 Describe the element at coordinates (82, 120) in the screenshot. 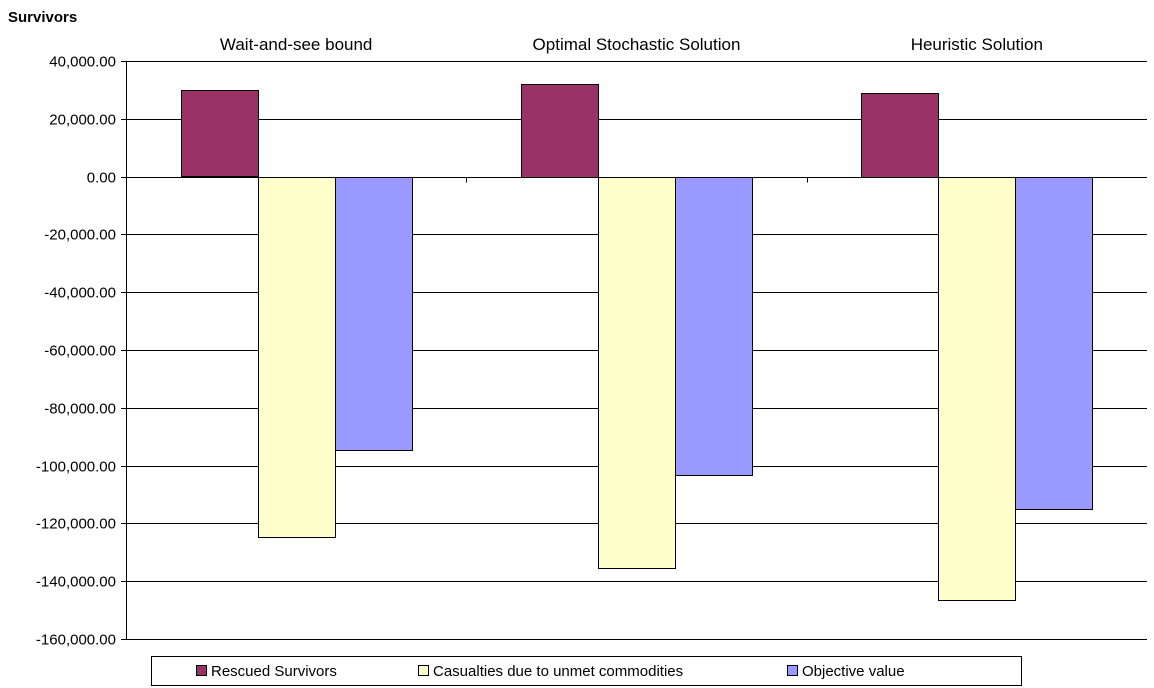

I see `y-tick-label: 20,000.00` at that location.